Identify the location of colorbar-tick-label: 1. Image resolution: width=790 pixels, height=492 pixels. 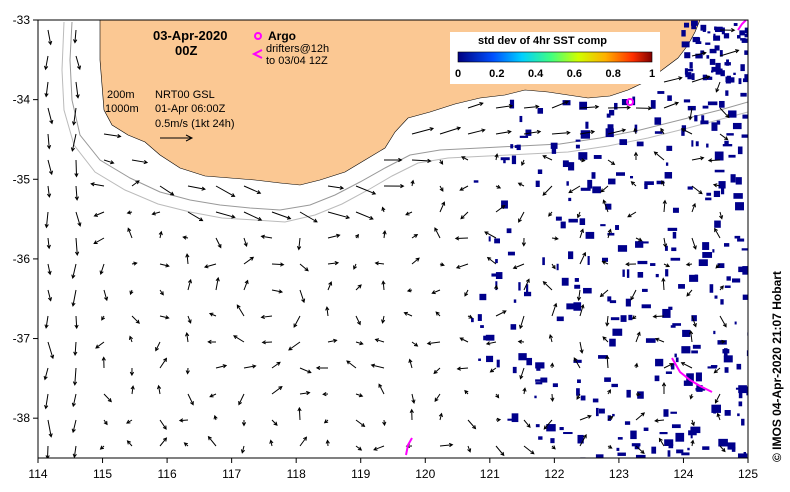
(652, 74).